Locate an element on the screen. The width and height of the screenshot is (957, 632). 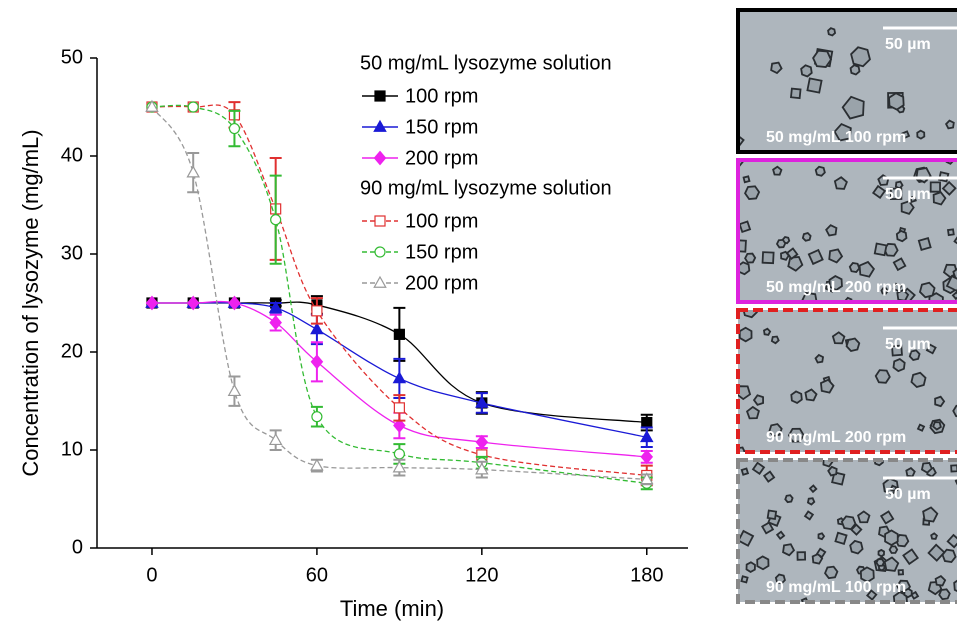
x-axis-title: Time (min) is located at coordinates (392, 608).